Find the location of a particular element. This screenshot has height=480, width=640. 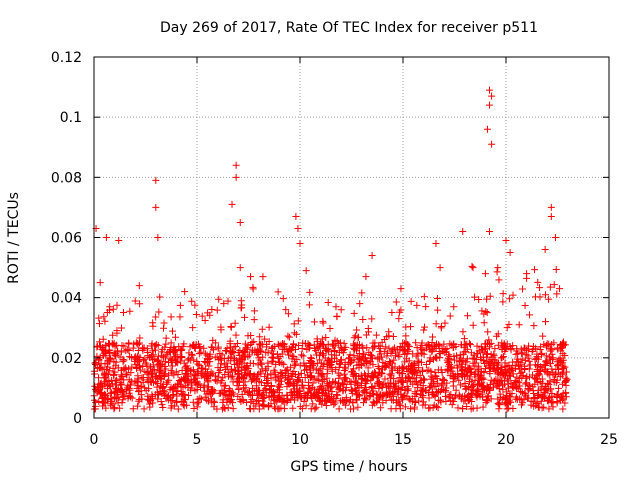

x-tick-label: 5 is located at coordinates (197, 440).